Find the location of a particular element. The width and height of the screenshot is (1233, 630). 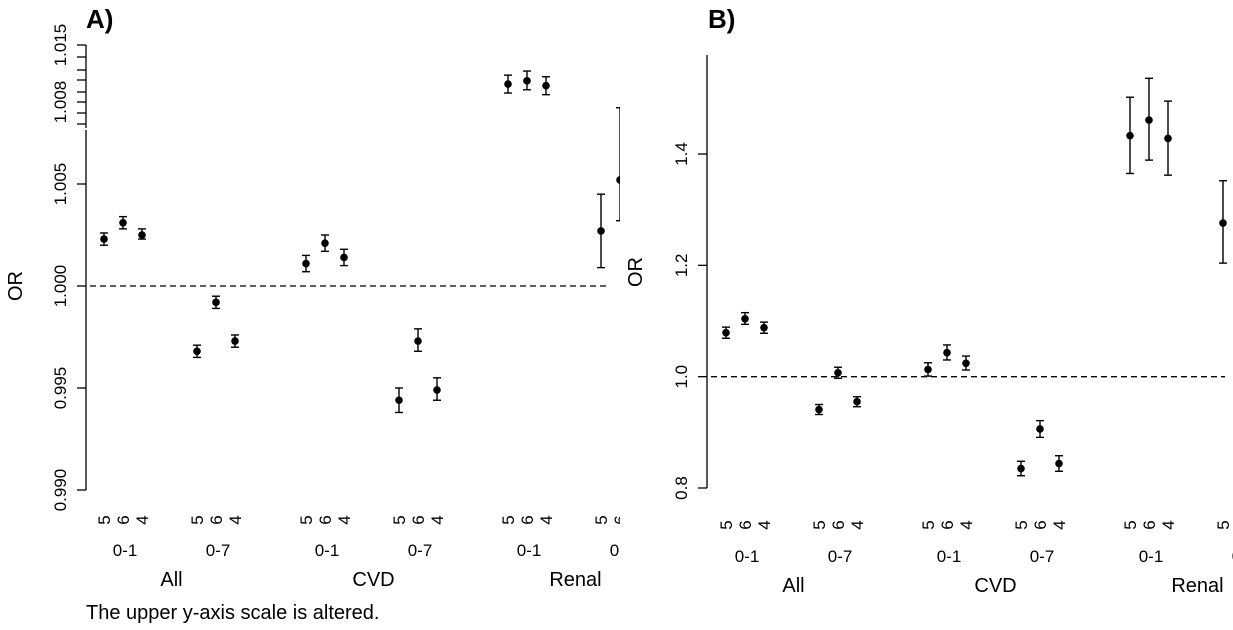

y-tick-label: 0.990 is located at coordinates (60, 490).